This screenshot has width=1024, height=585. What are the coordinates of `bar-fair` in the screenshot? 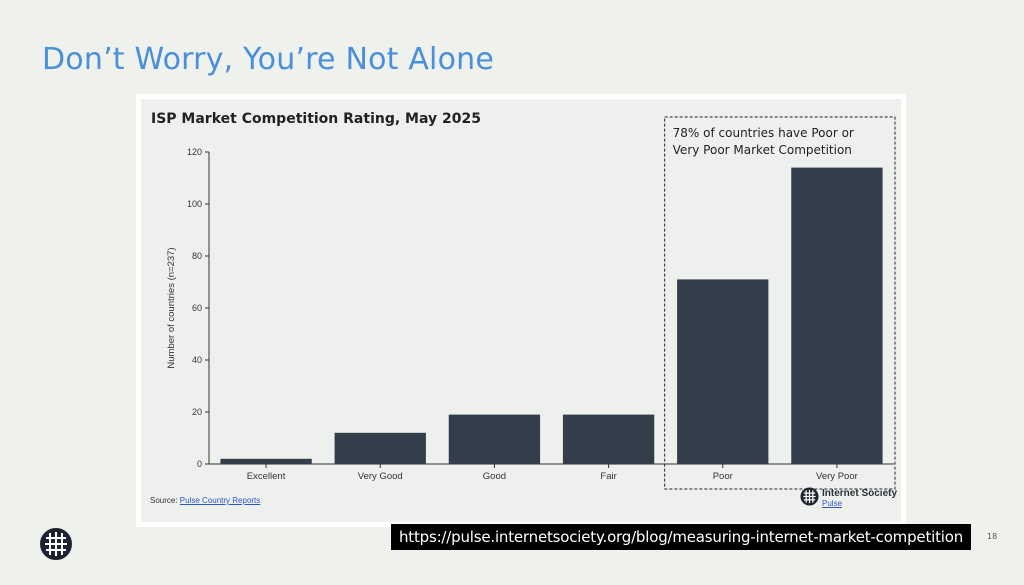 It's located at (608, 439).